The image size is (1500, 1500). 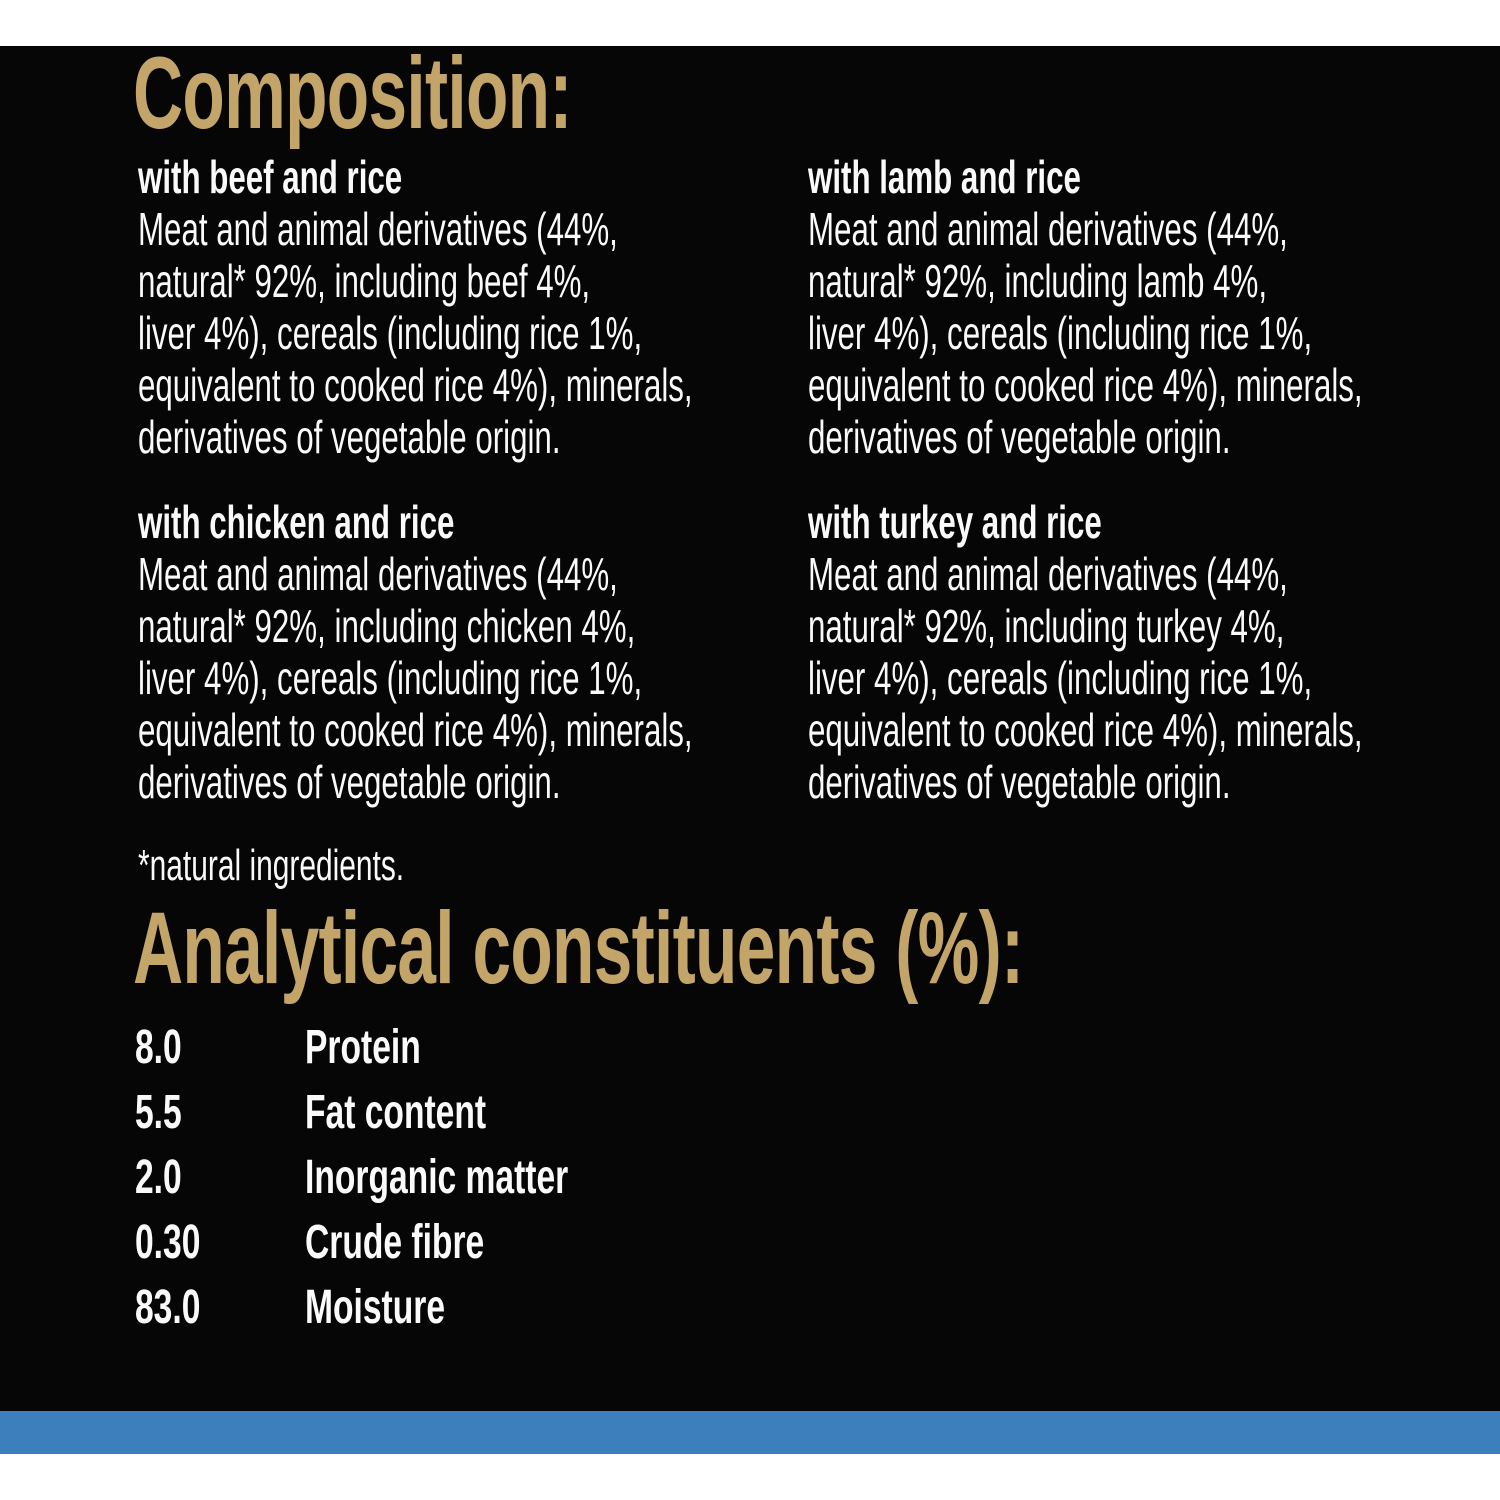 I want to click on bottom-white-band, so click(x=750, y=1477).